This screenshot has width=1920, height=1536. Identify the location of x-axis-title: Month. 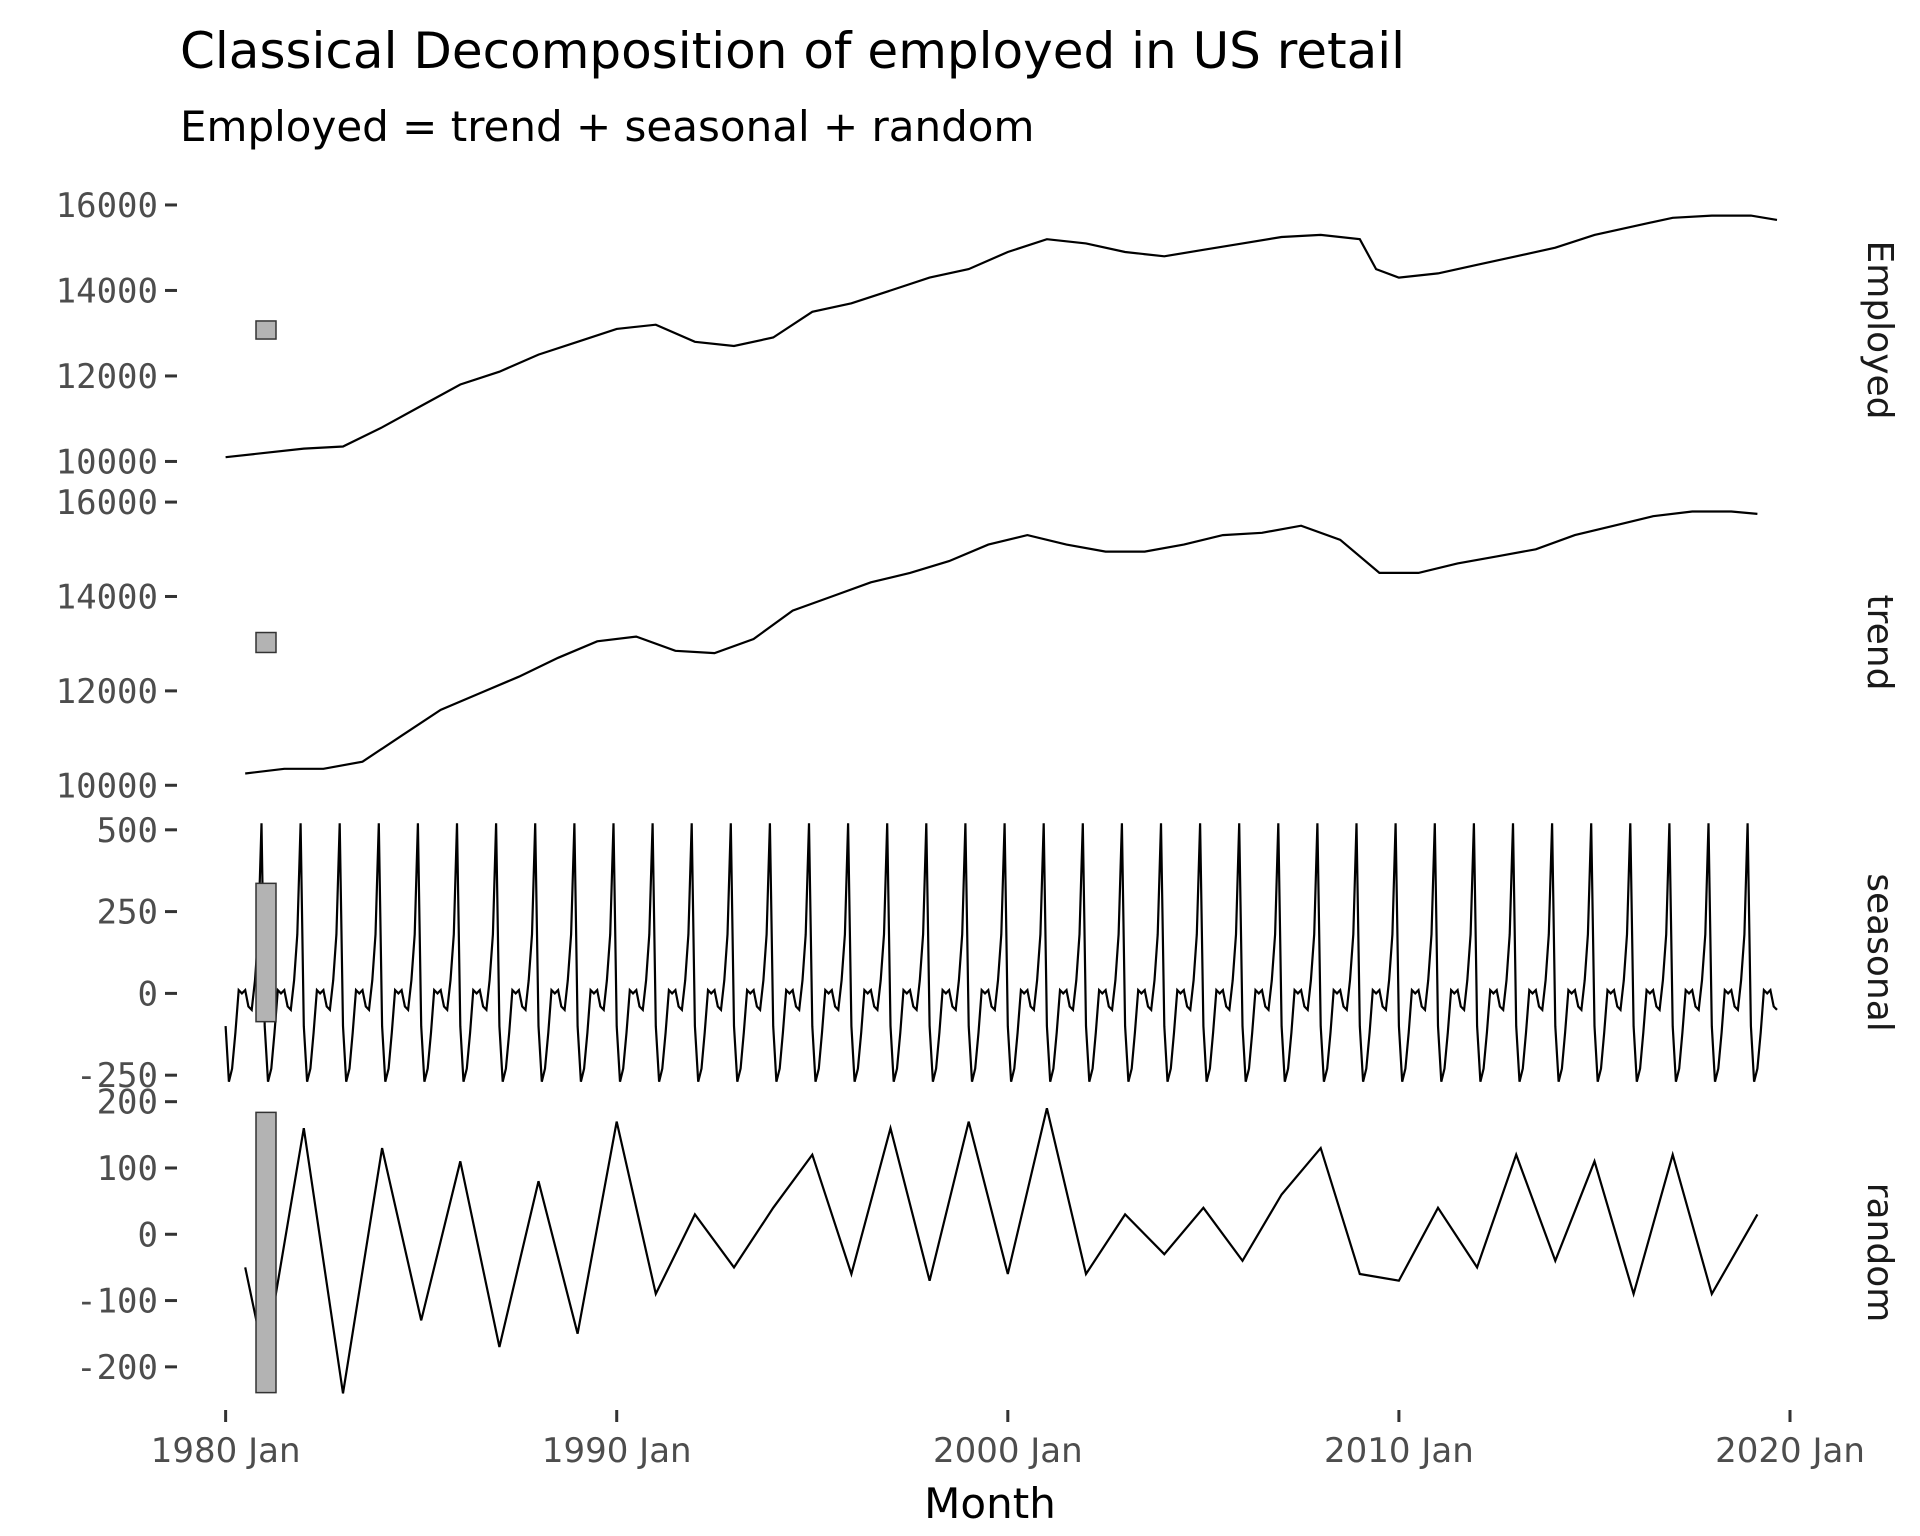
(990, 1503).